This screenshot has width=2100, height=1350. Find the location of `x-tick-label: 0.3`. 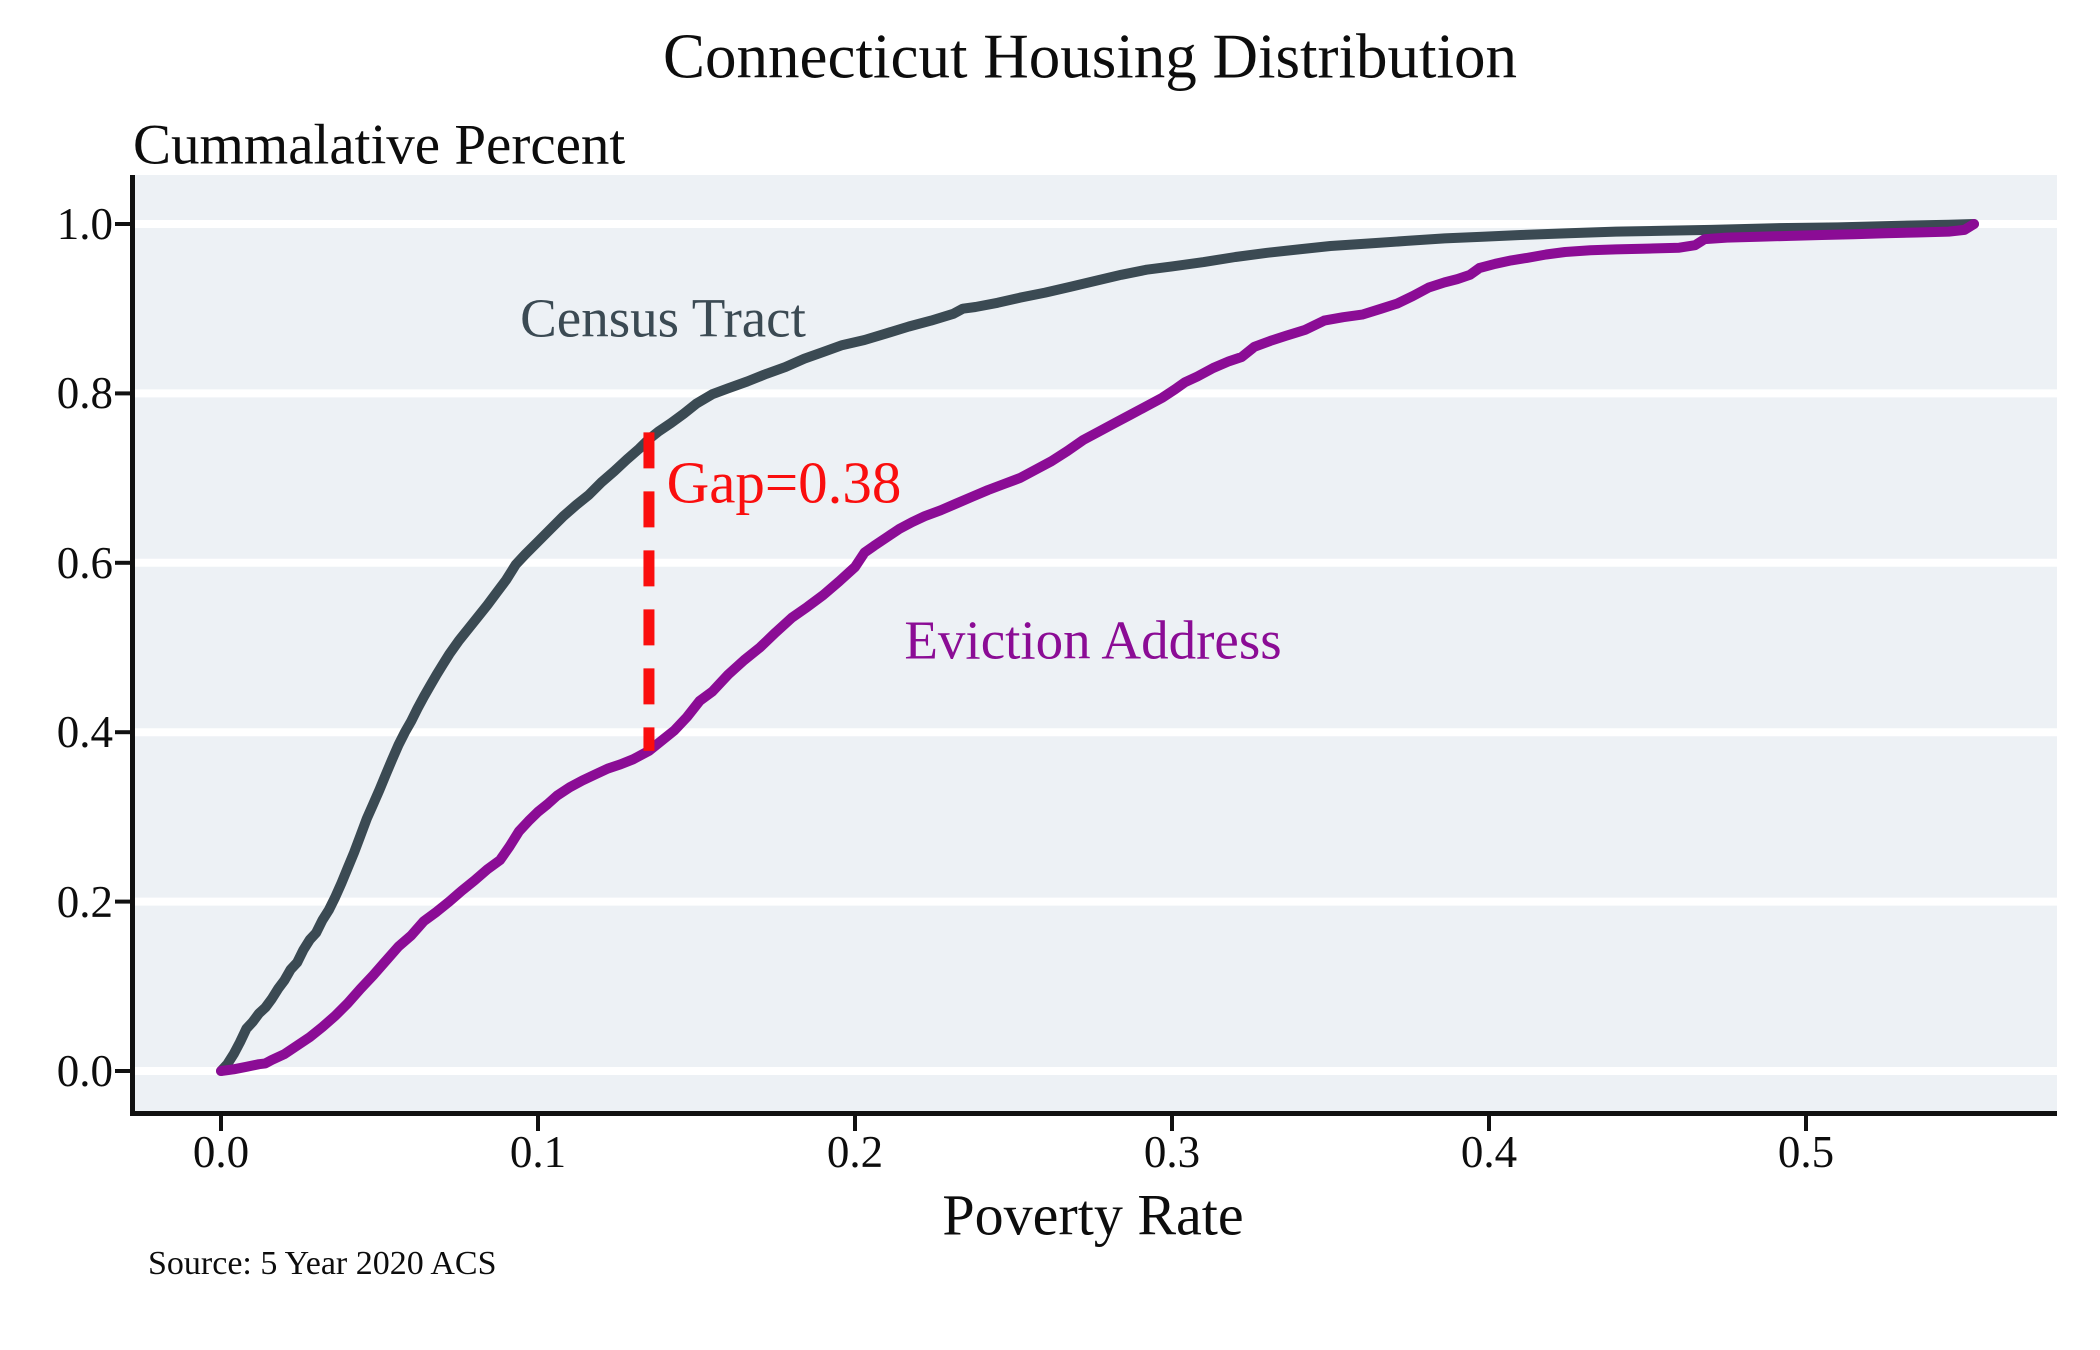

x-tick-label: 0.3 is located at coordinates (1172, 1152).